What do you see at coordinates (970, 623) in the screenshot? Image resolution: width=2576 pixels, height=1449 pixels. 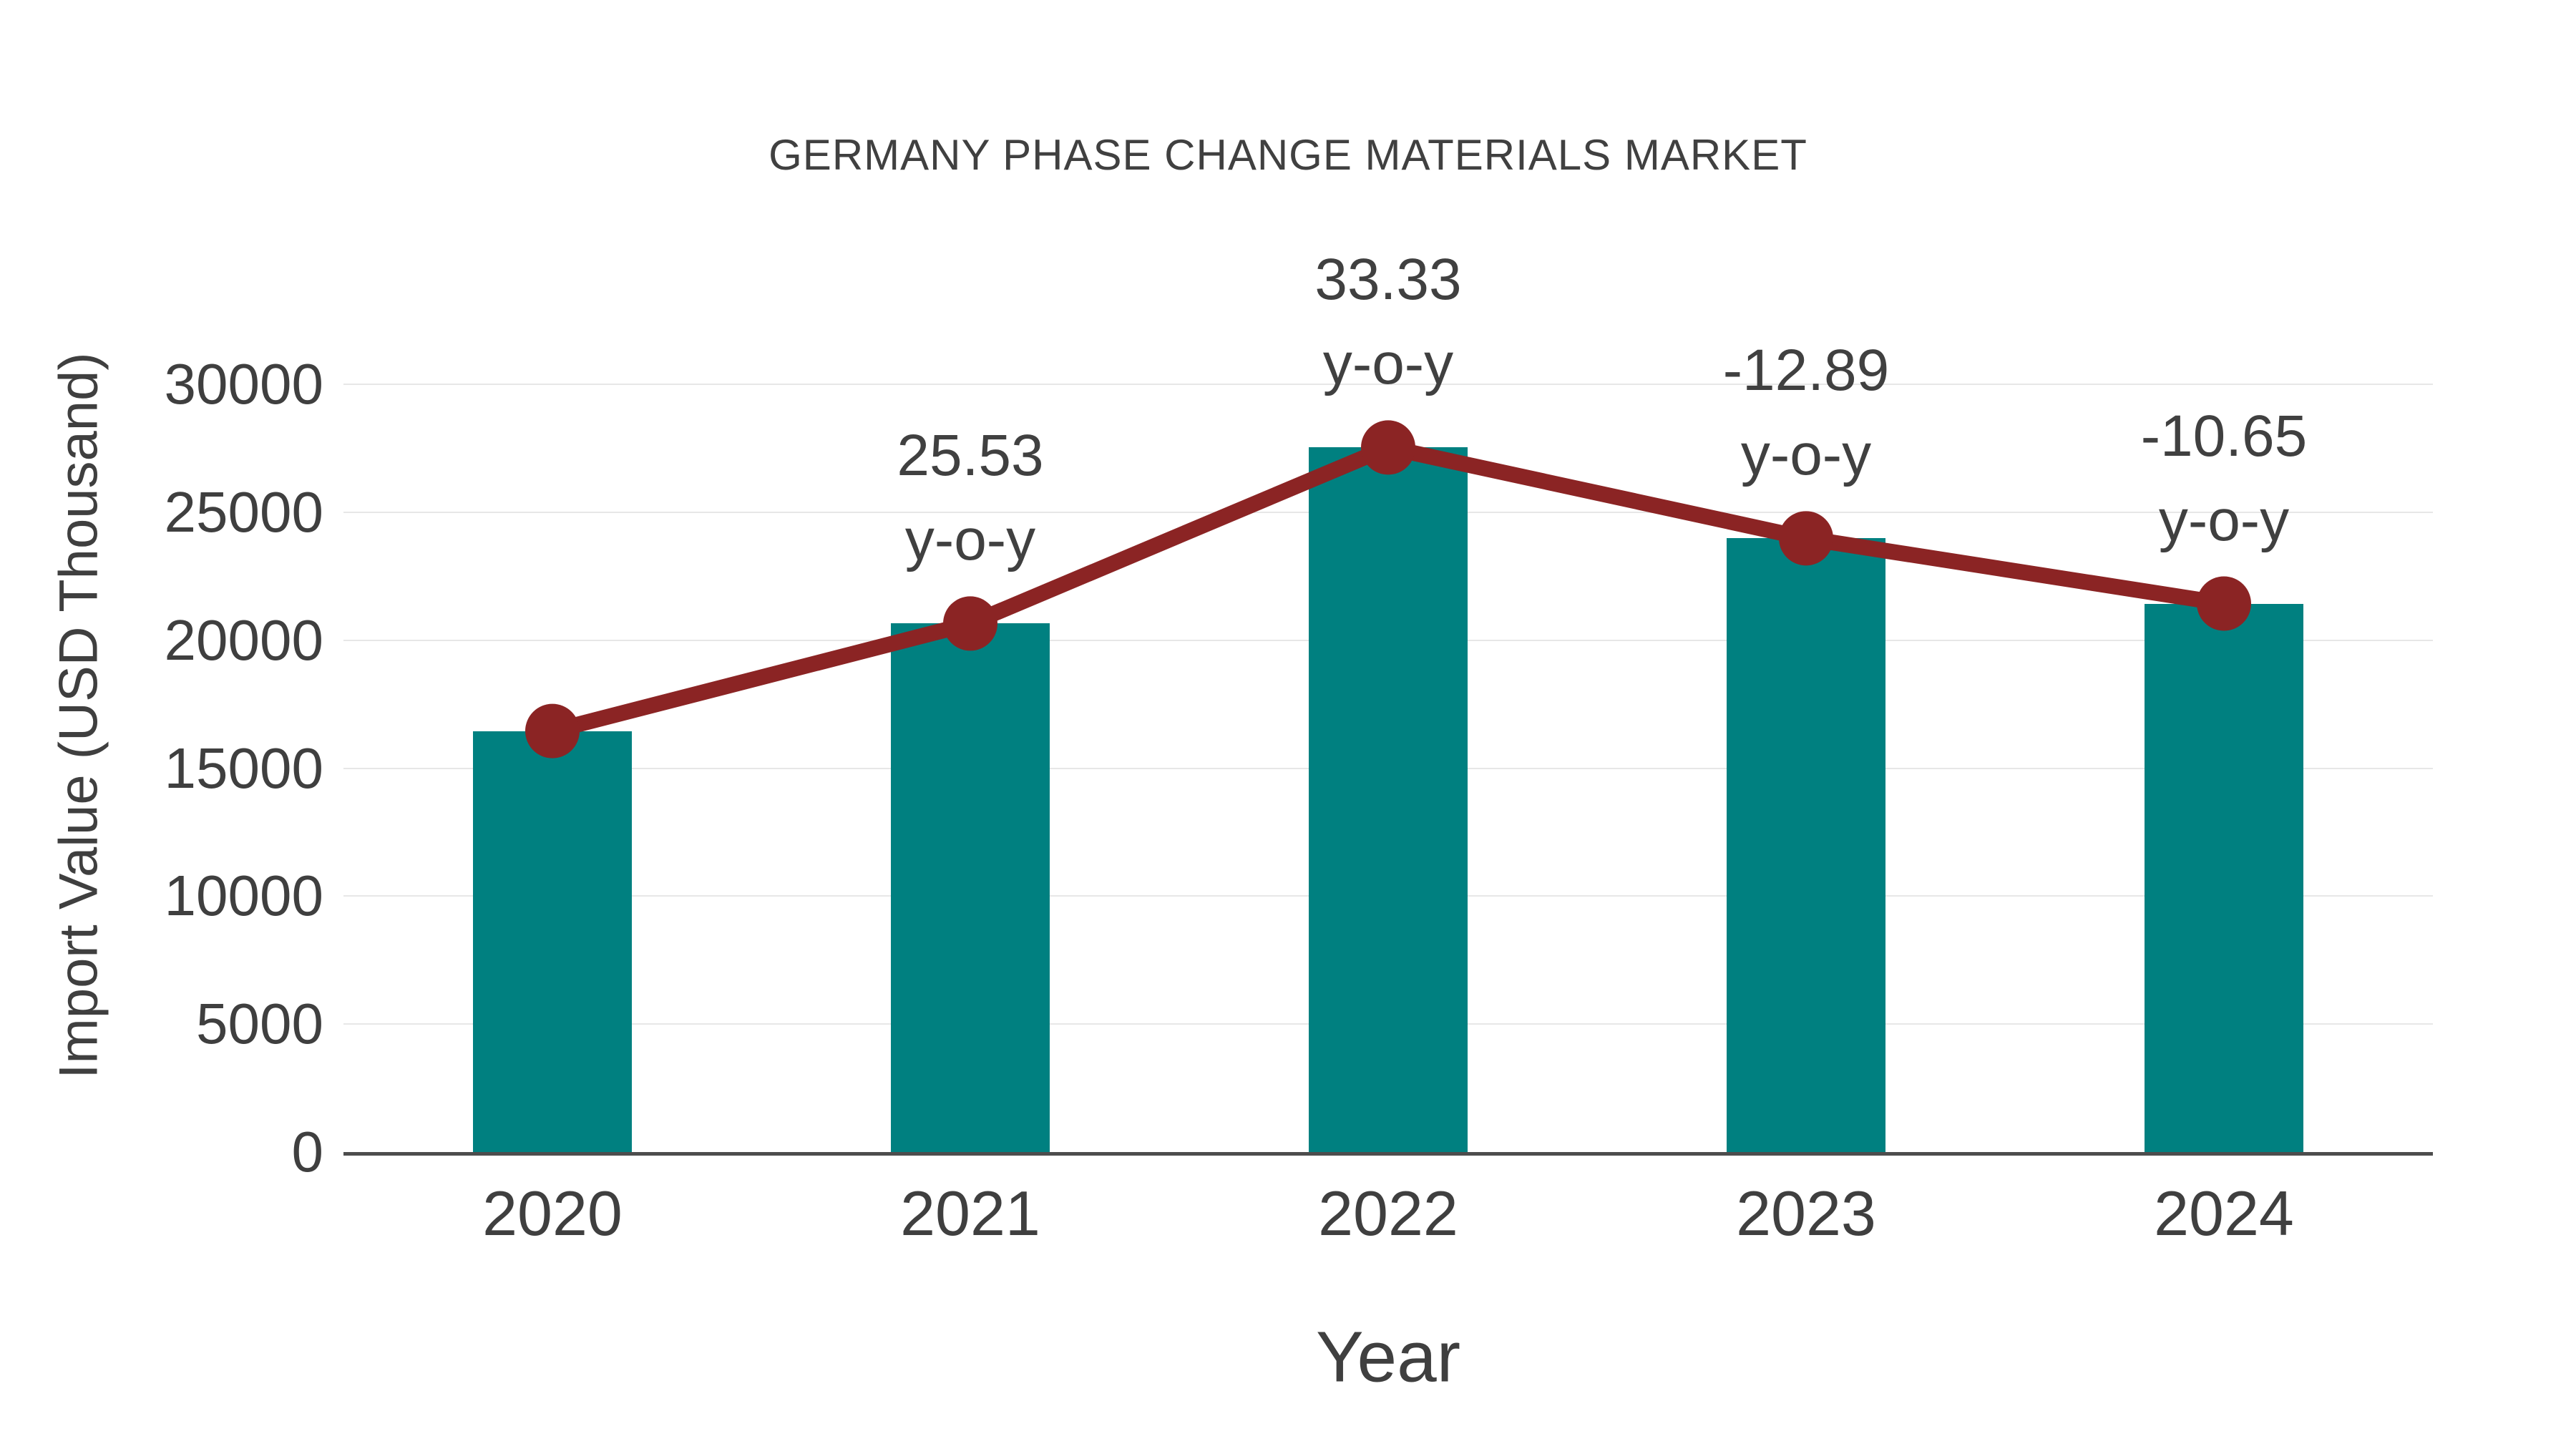 I see `marker-2021` at bounding box center [970, 623].